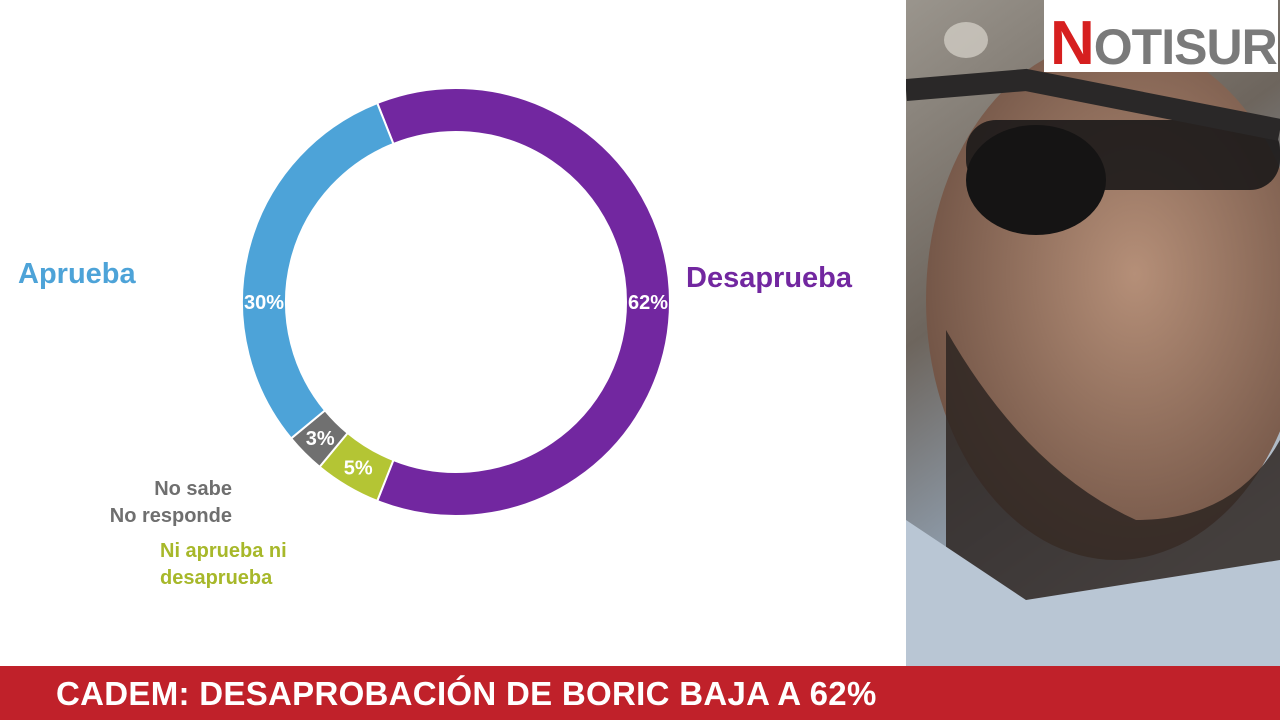  What do you see at coordinates (523, 302) in the screenshot?
I see `slice-desaprueba` at bounding box center [523, 302].